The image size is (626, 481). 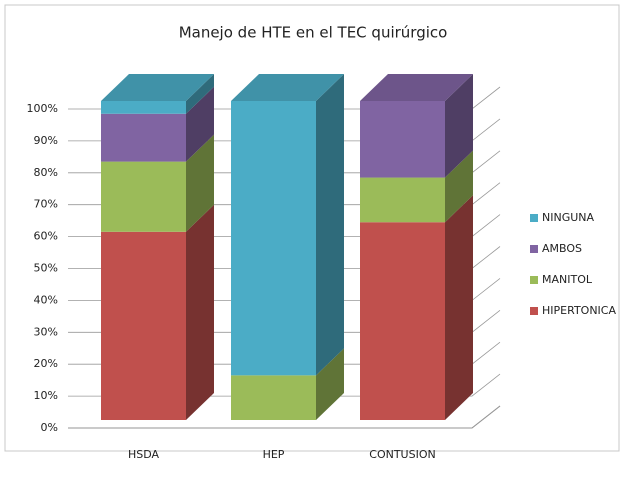 What do you see at coordinates (568, 217) in the screenshot?
I see `legend-label: NINGUNA` at bounding box center [568, 217].